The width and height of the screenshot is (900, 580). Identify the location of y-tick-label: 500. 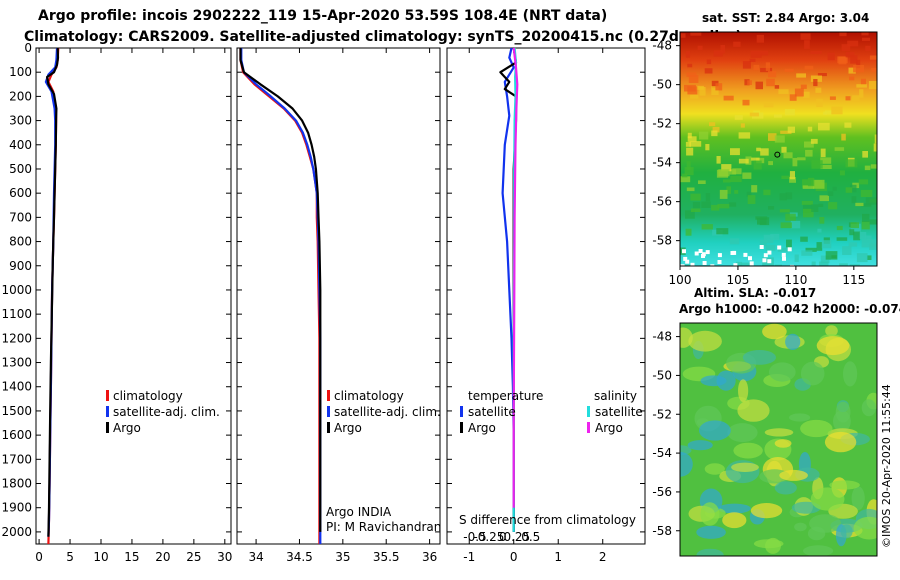
(20, 169).